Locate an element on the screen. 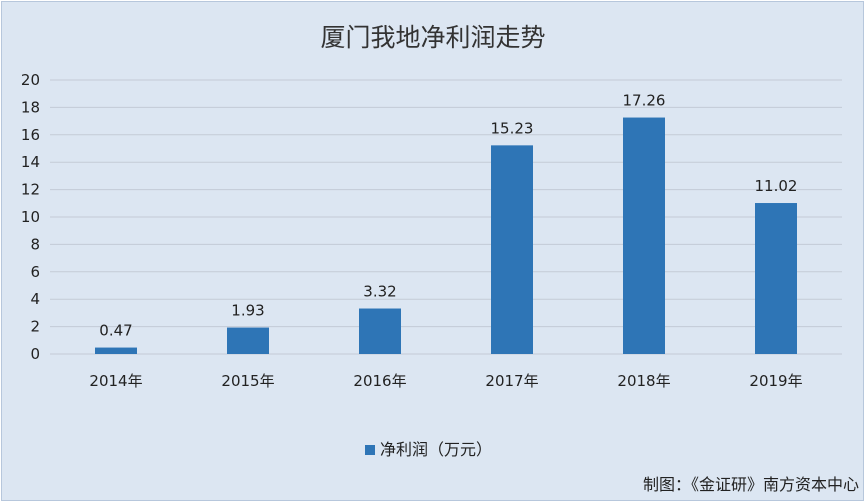 The height and width of the screenshot is (502, 865). chart-title: 厦门我地净利润走势 is located at coordinates (432, 37).